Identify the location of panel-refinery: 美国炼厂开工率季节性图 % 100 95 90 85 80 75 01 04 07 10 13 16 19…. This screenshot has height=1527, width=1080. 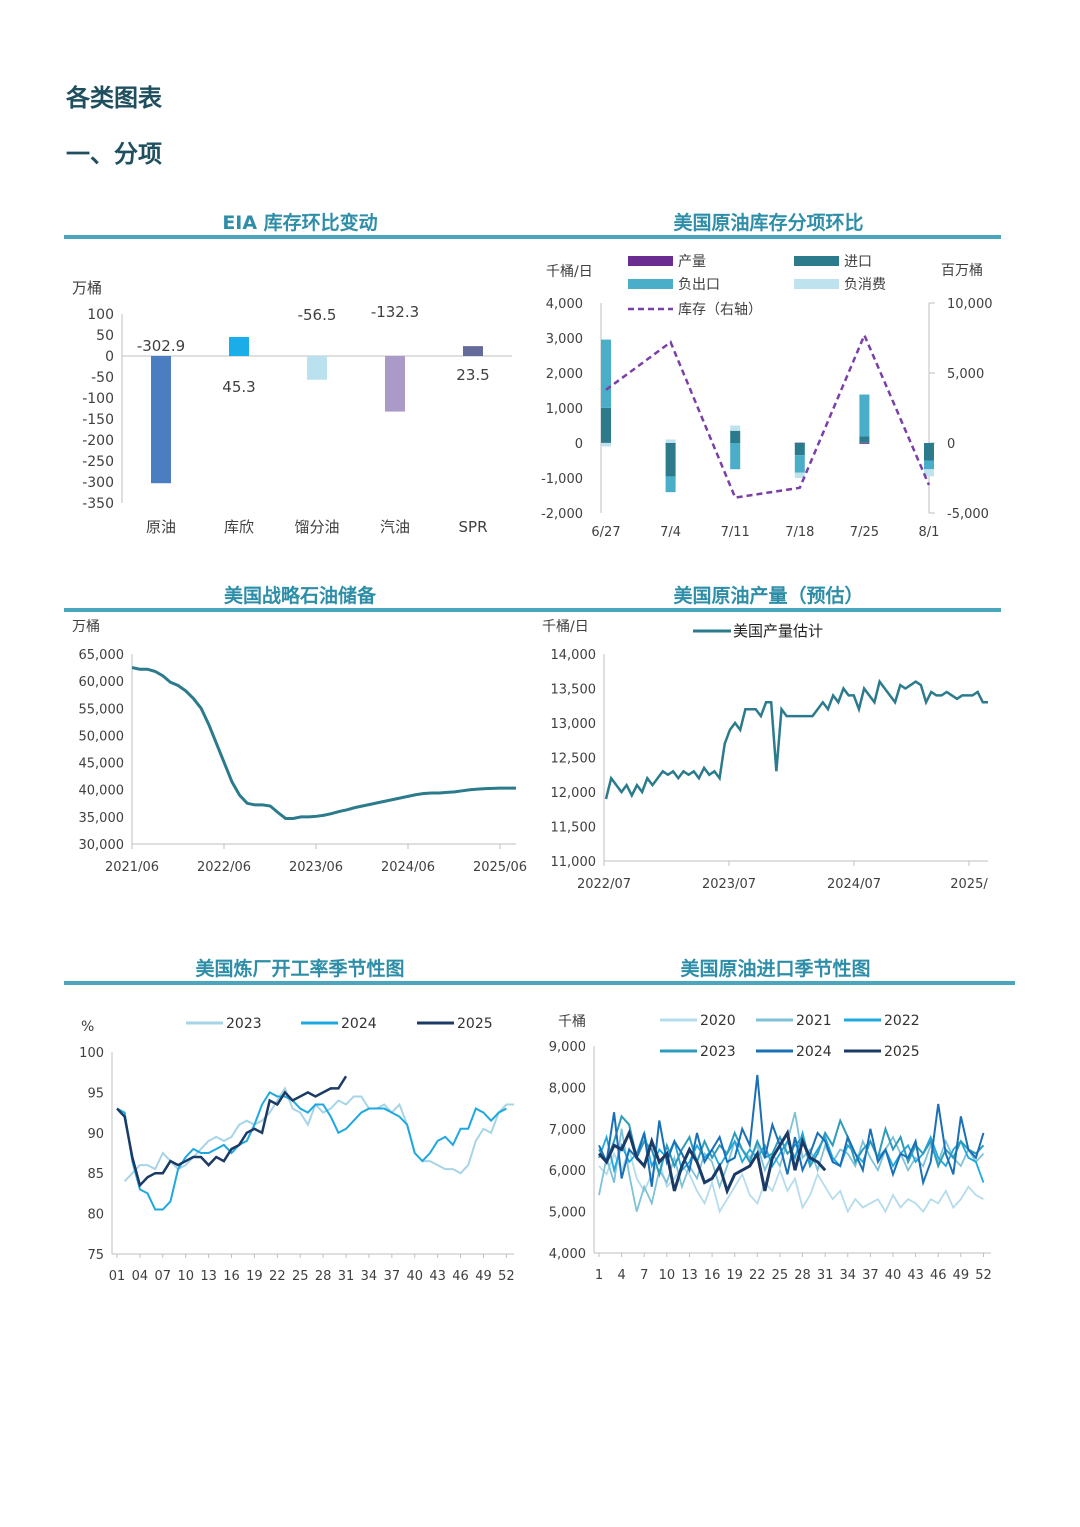
(300, 1123).